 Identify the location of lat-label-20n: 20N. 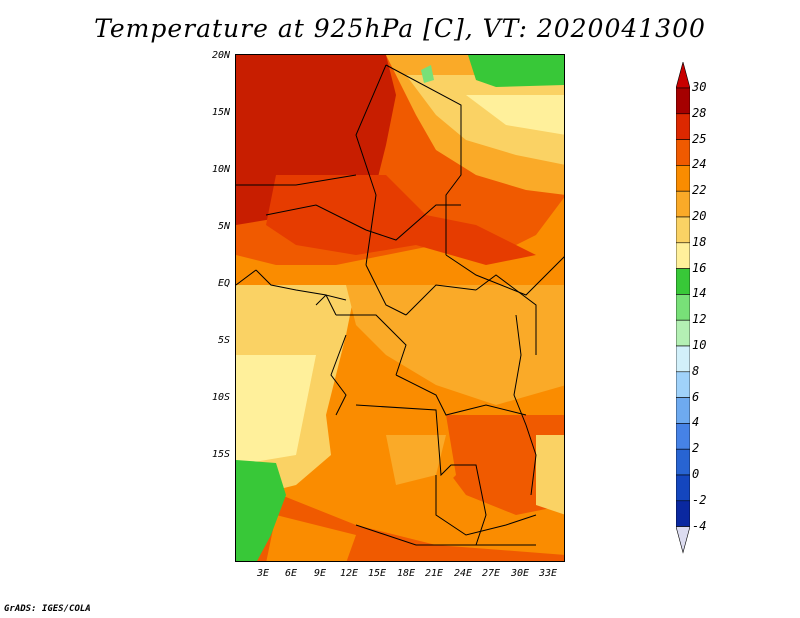
(220, 55).